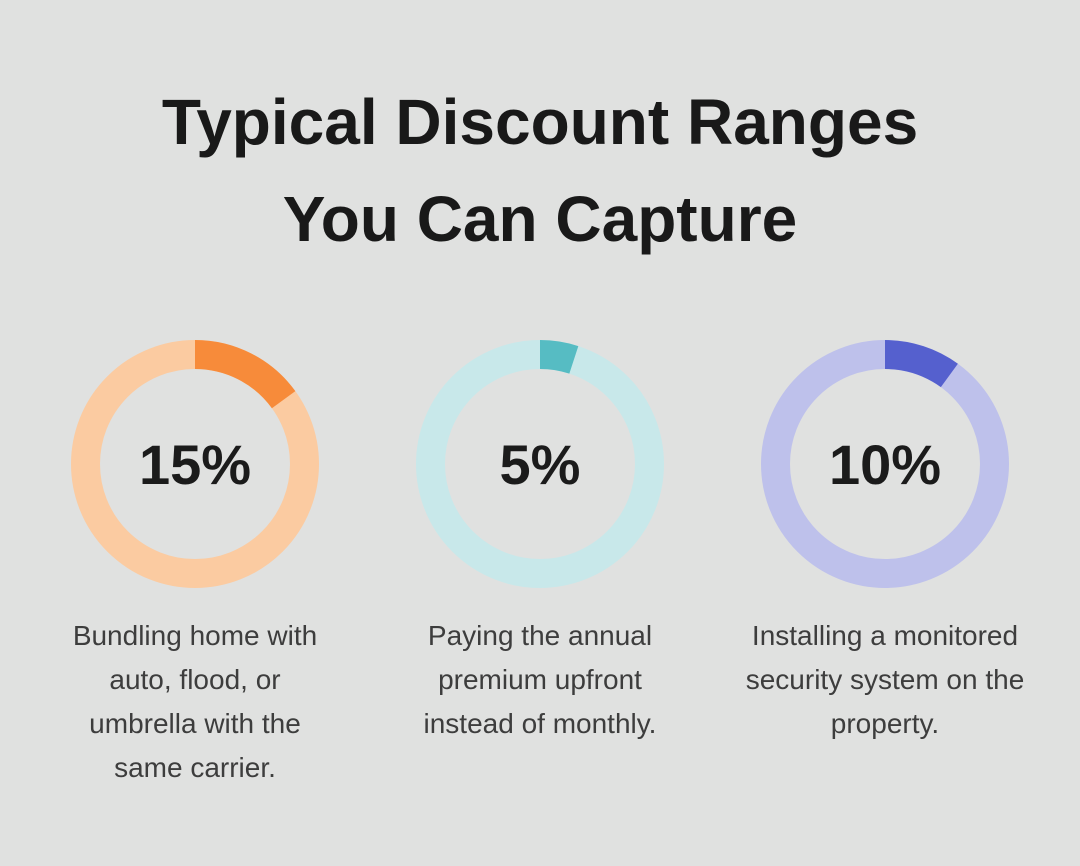 Image resolution: width=1080 pixels, height=866 pixels. I want to click on donut-center-label: 10%, so click(885, 464).